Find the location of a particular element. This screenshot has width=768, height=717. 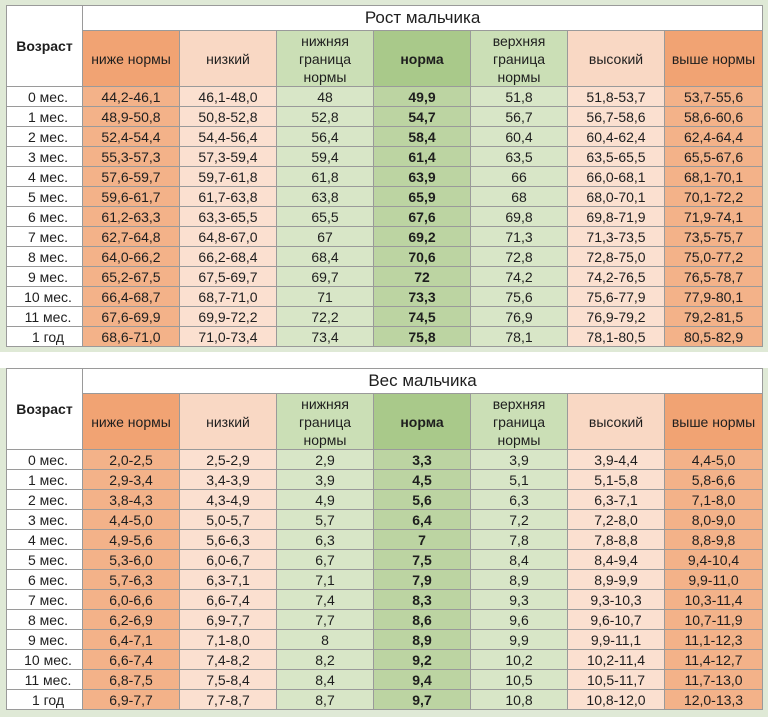

cell-below-norm: 3,8-4,3 is located at coordinates (131, 499).